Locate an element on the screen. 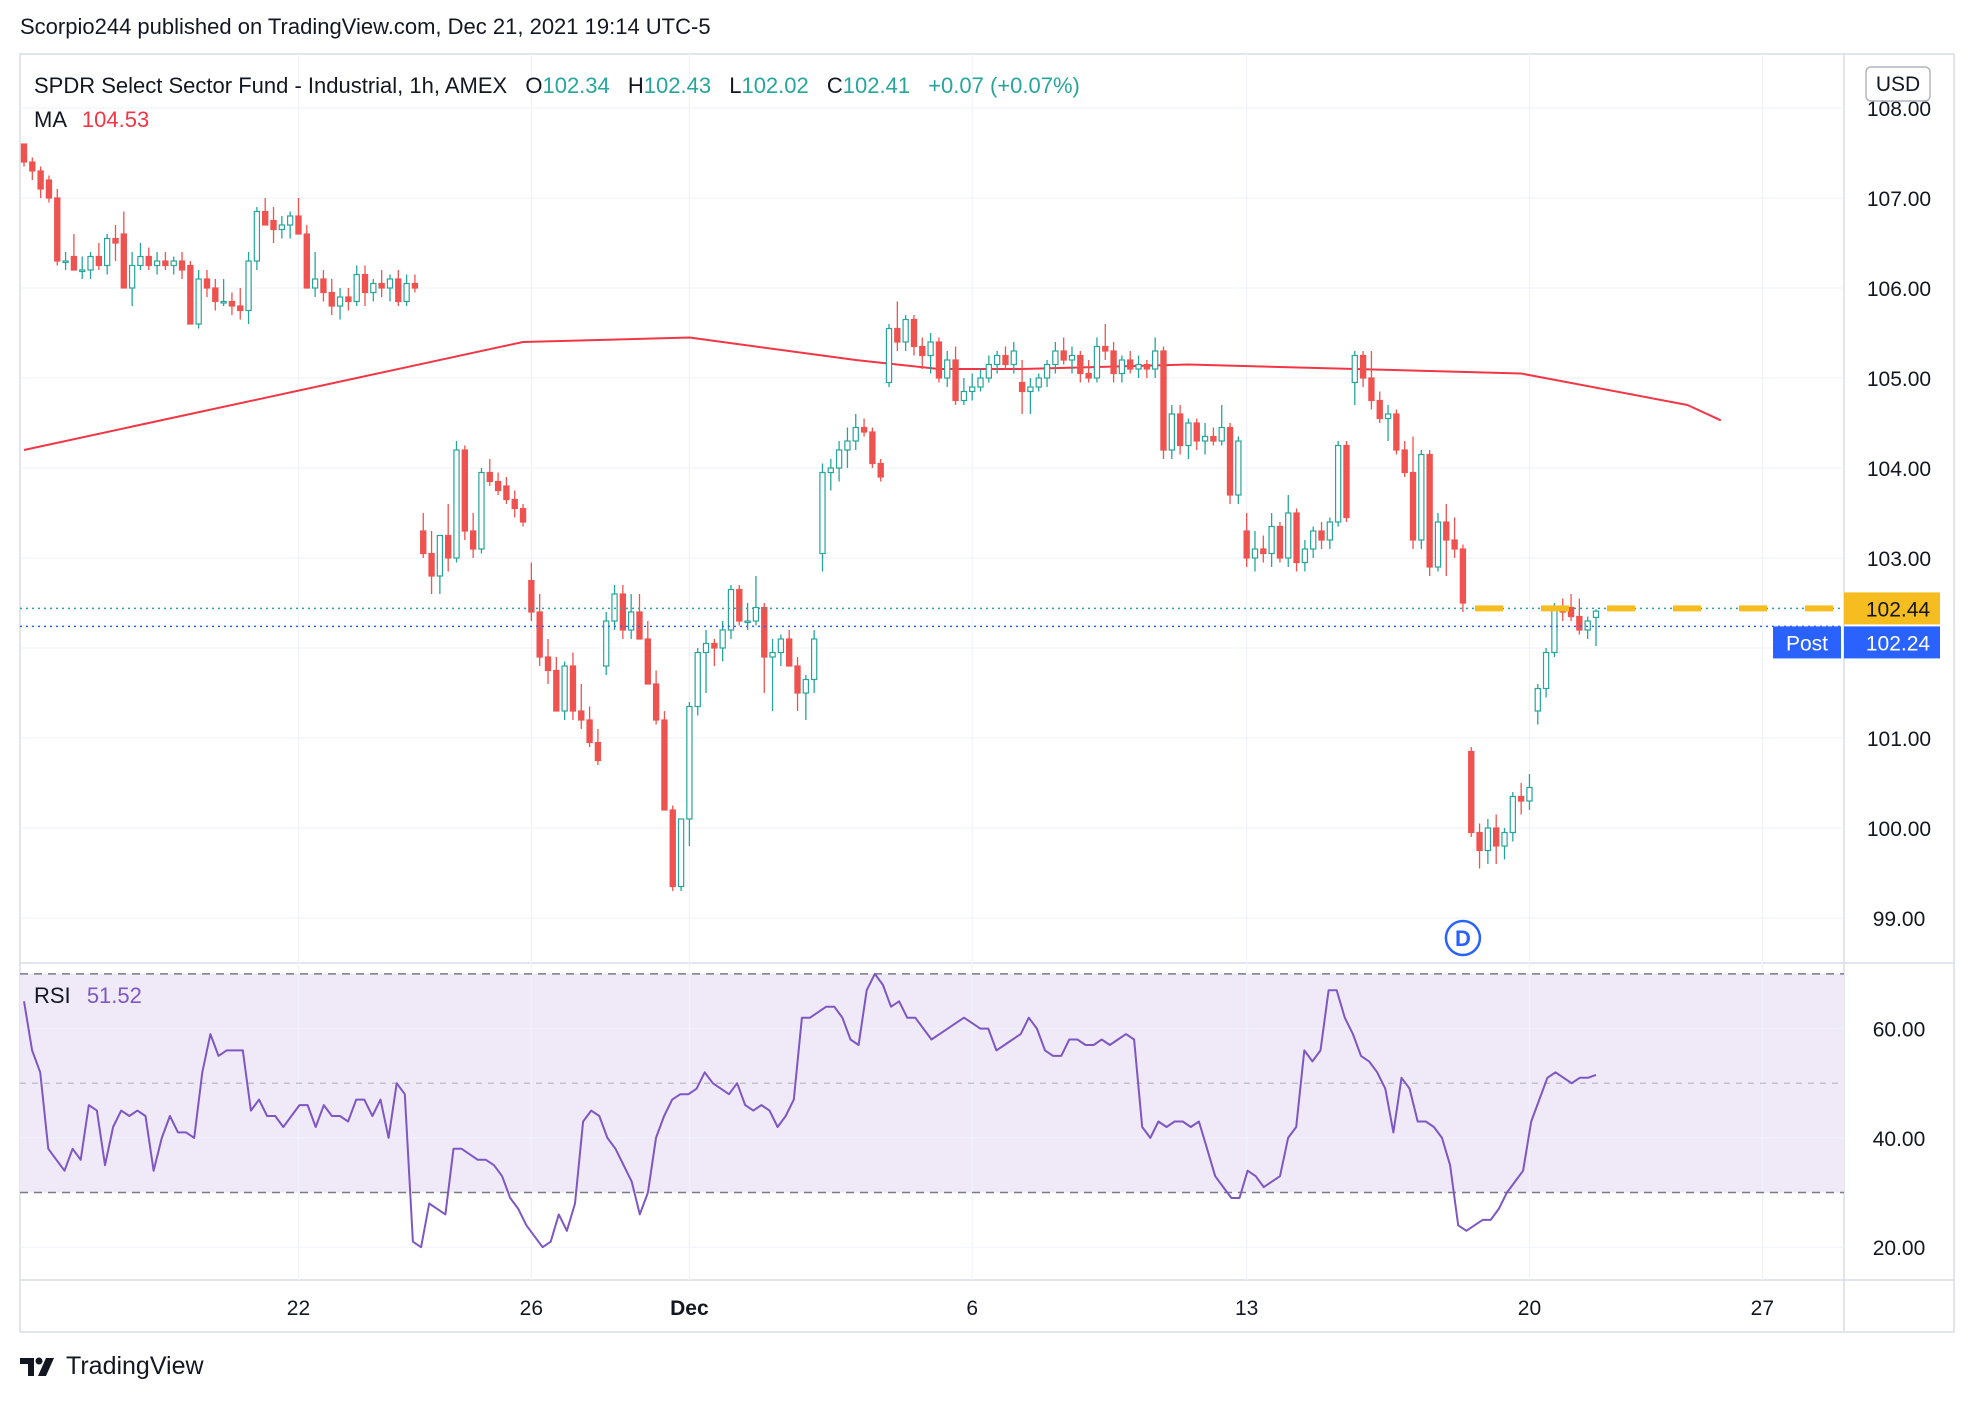  rsi-levels is located at coordinates (932, 1083).